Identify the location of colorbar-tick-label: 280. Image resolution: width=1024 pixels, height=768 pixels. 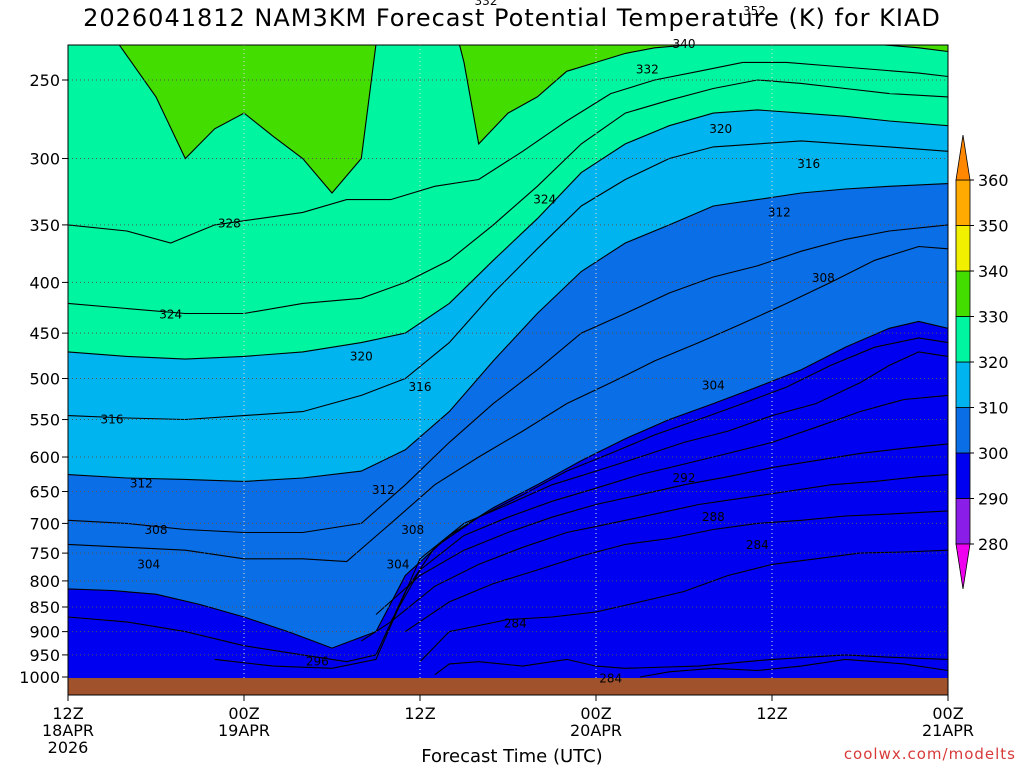
(993, 544).